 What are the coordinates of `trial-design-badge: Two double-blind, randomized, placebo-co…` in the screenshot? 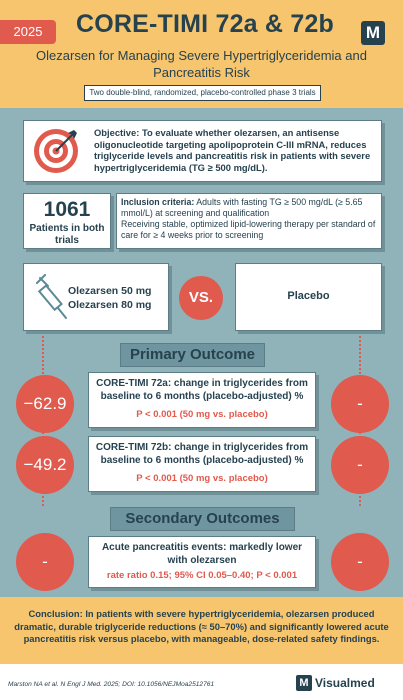 It's located at (202, 93).